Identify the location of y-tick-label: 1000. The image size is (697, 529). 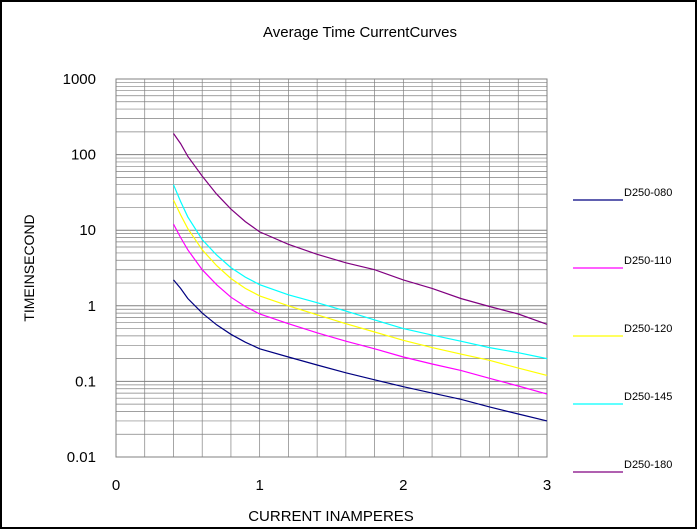
(79, 79).